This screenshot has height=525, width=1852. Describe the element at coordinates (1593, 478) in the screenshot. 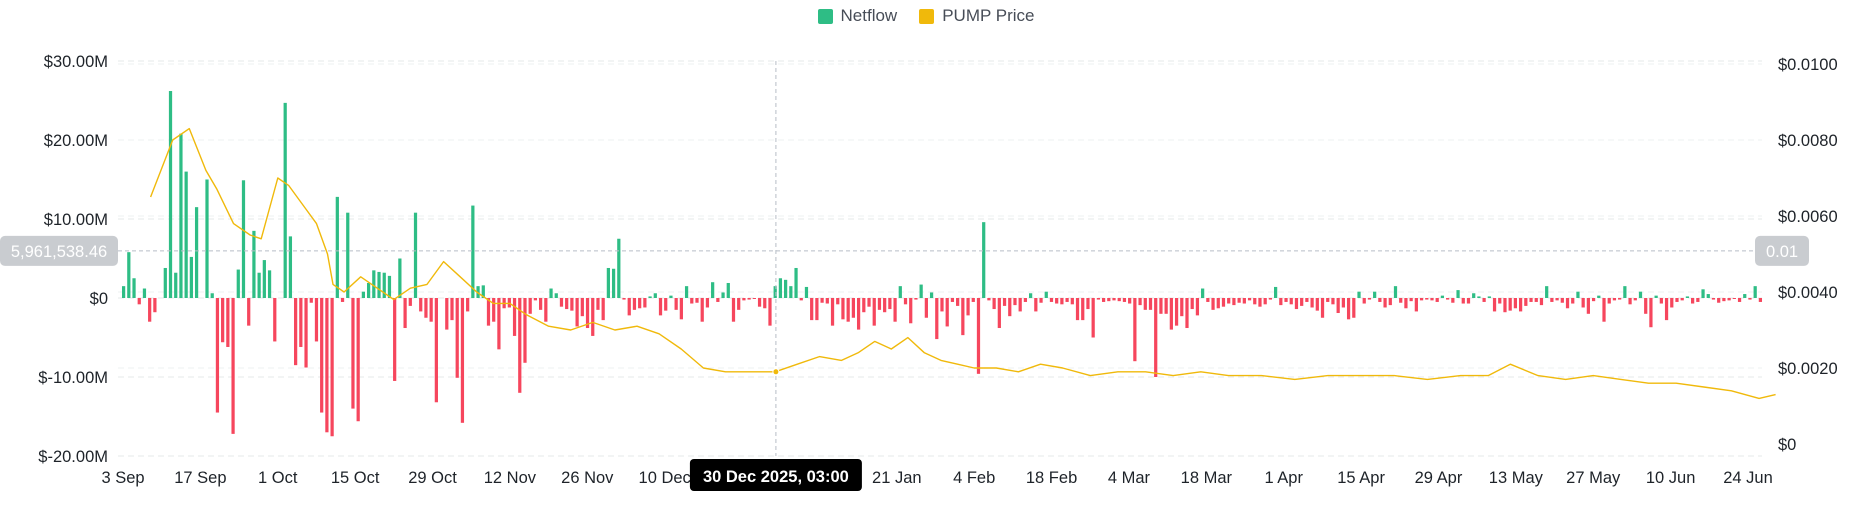

I see `x-tick-label: 27 May` at that location.